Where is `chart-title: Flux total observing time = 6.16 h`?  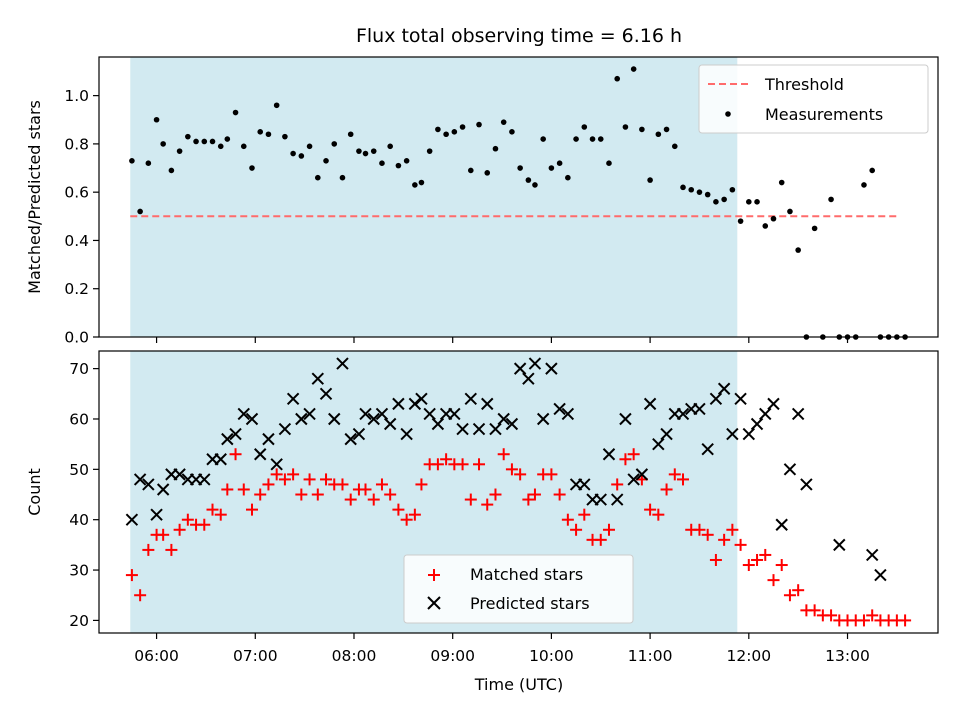
chart-title: Flux total observing time = 6.16 h is located at coordinates (519, 36).